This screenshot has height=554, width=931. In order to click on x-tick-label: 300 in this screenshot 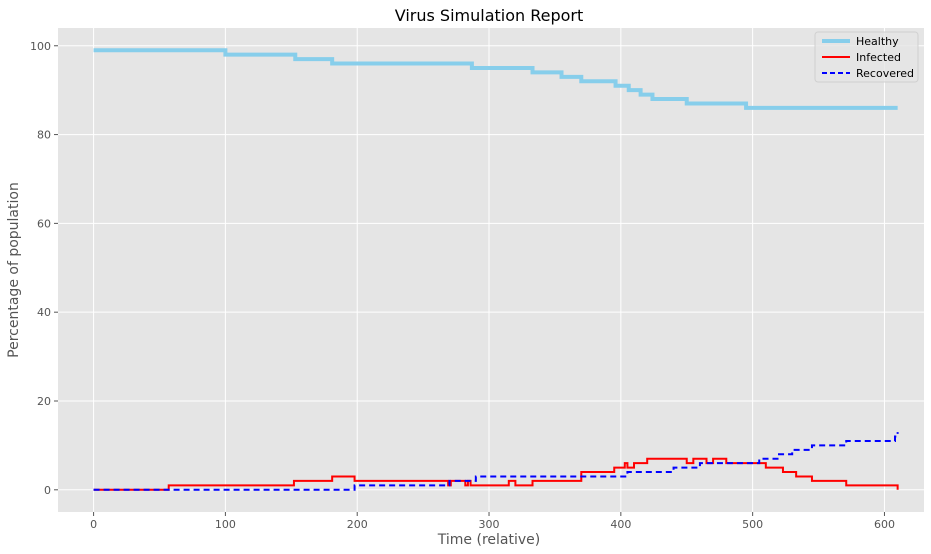, I will do `click(489, 524)`.